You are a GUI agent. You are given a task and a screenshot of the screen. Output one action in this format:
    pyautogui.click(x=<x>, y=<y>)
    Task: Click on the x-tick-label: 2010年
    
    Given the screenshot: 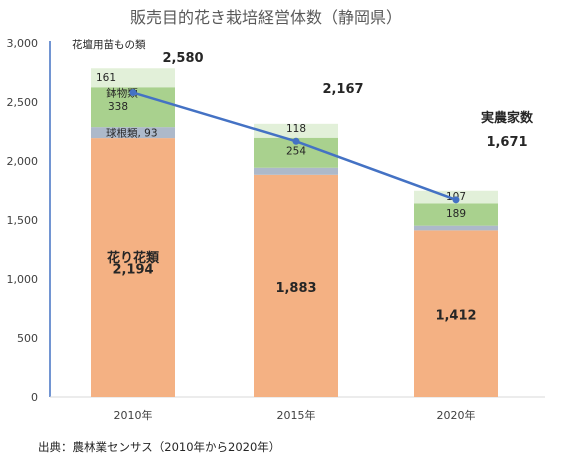 What is the action you would take?
    pyautogui.click(x=133, y=415)
    